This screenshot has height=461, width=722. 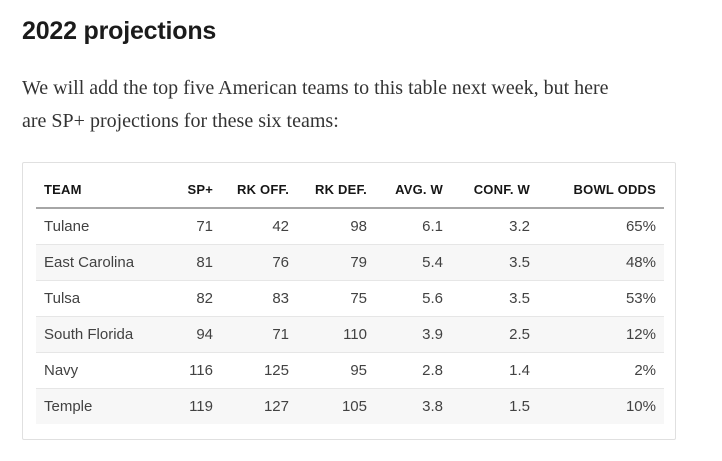 What do you see at coordinates (336, 298) in the screenshot?
I see `stat-cell-rk-def: 75` at bounding box center [336, 298].